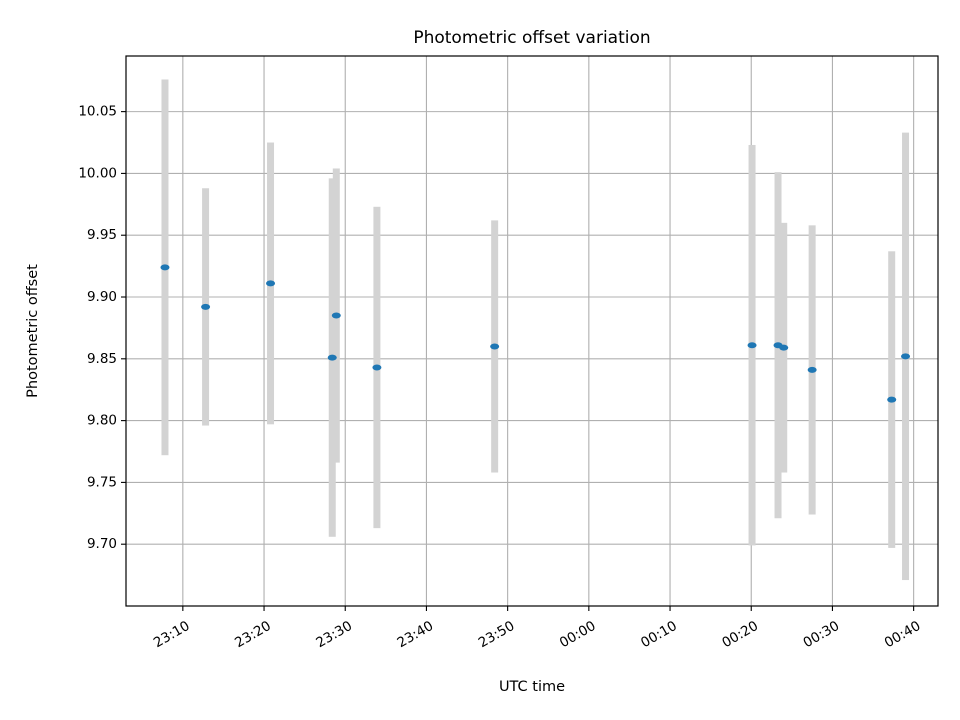 Image resolution: width=960 pixels, height=720 pixels. Describe the element at coordinates (102, 235) in the screenshot. I see `y-tick-label: 9.95` at that location.